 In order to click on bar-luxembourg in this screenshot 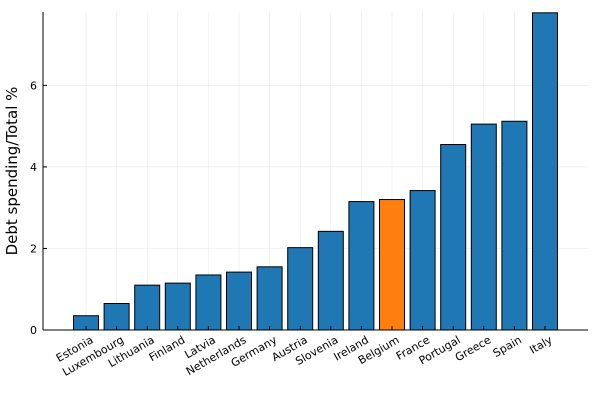, I will do `click(116, 317)`.